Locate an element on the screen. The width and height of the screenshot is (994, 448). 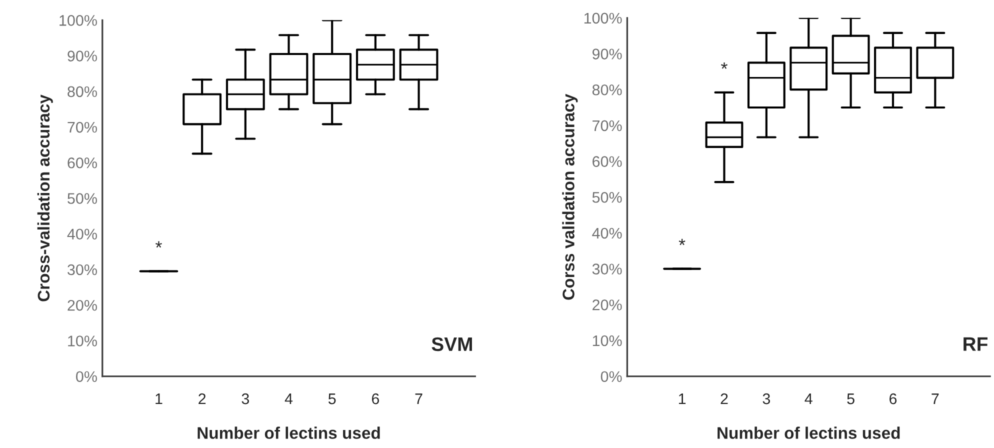
y-axis-title: Corss validation accuracy is located at coordinates (570, 197).